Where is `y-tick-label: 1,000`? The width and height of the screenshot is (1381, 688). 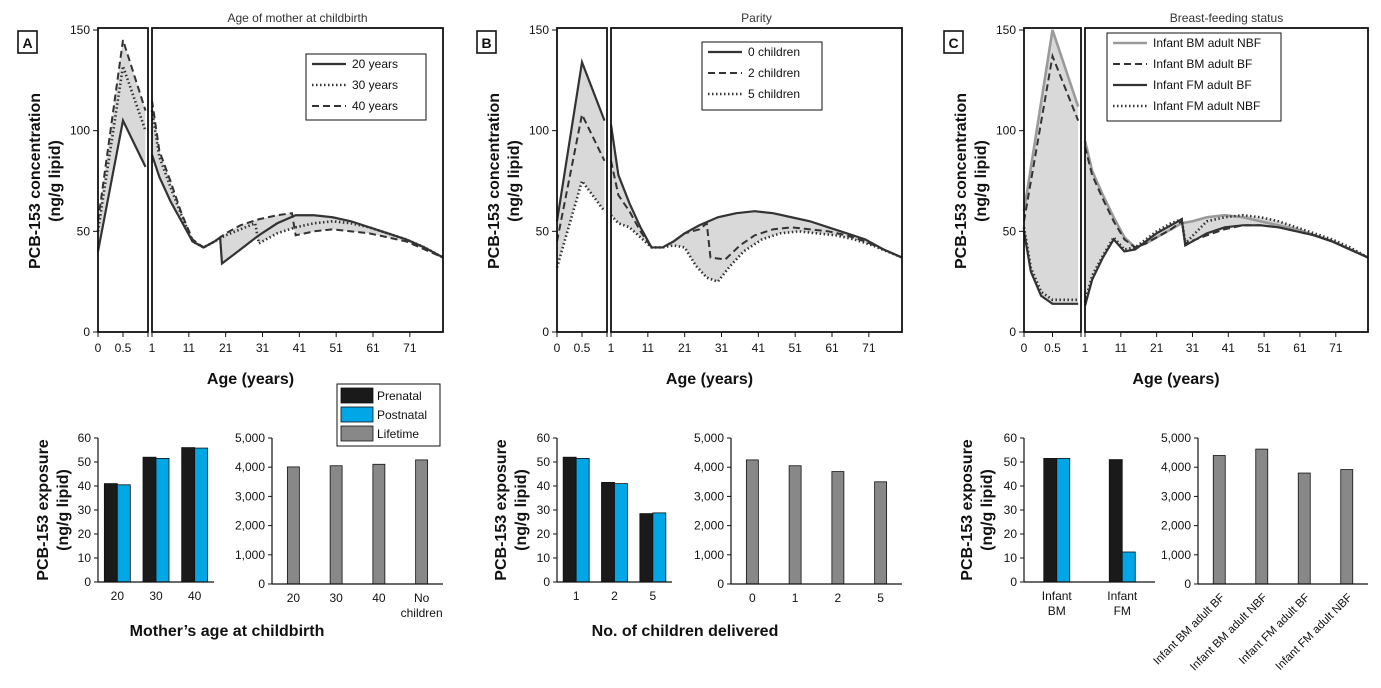
y-tick-label: 1,000 is located at coordinates (709, 555).